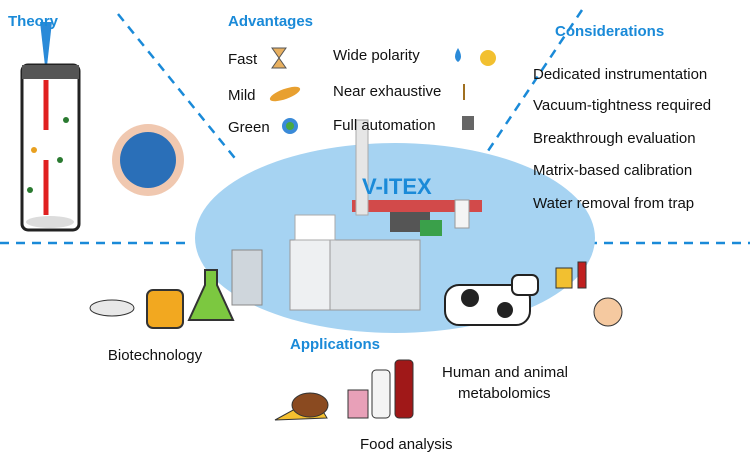 Image resolution: width=750 pixels, height=459 pixels. I want to click on section-title: Applications, so click(335, 344).